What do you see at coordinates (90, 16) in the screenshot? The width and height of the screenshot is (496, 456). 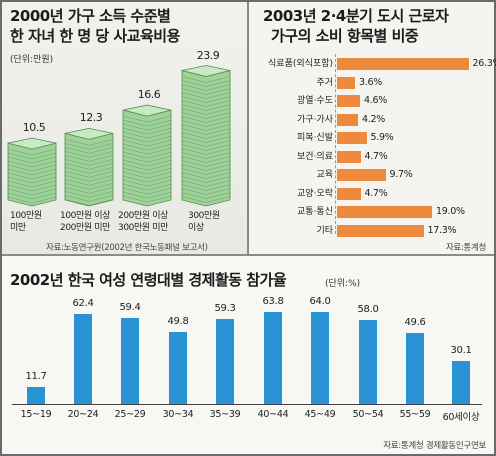 I see `education-cost-title-line1: 2000년 가구 소득 수준별` at bounding box center [90, 16].